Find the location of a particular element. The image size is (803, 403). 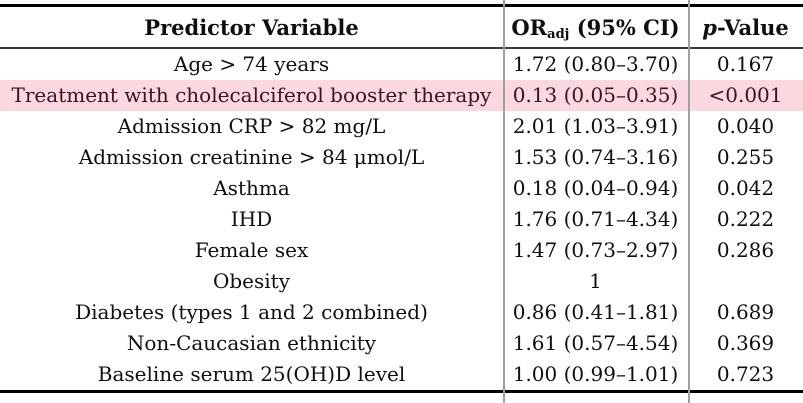

table-row: Obesity 1 is located at coordinates (401, 281).